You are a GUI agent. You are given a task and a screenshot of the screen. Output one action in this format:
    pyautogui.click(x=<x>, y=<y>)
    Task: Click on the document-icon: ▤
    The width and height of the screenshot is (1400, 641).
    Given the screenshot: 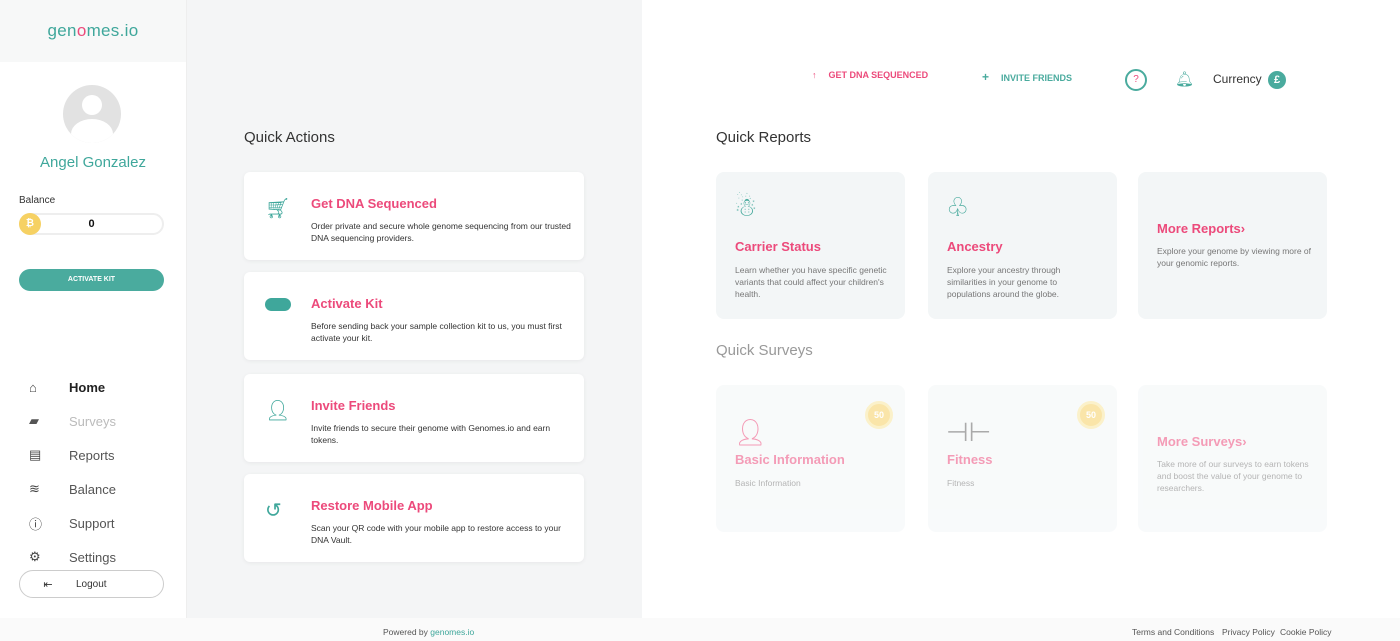 What is the action you would take?
    pyautogui.click(x=35, y=454)
    